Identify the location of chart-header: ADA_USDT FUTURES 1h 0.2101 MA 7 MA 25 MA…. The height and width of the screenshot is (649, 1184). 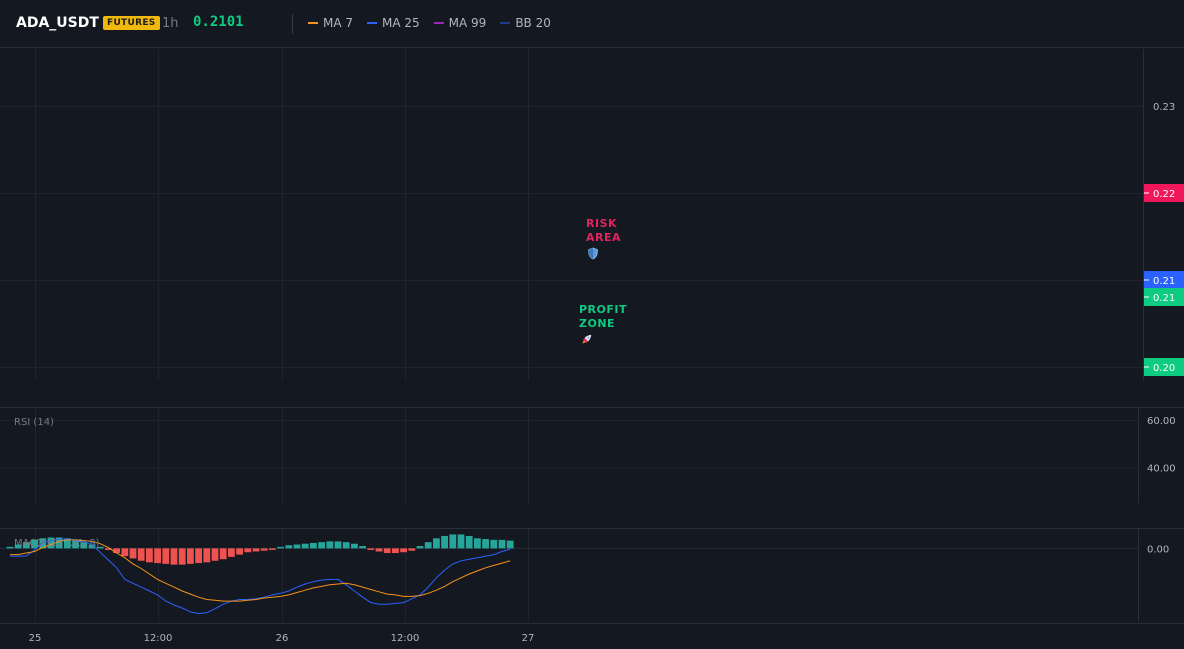
(592, 24).